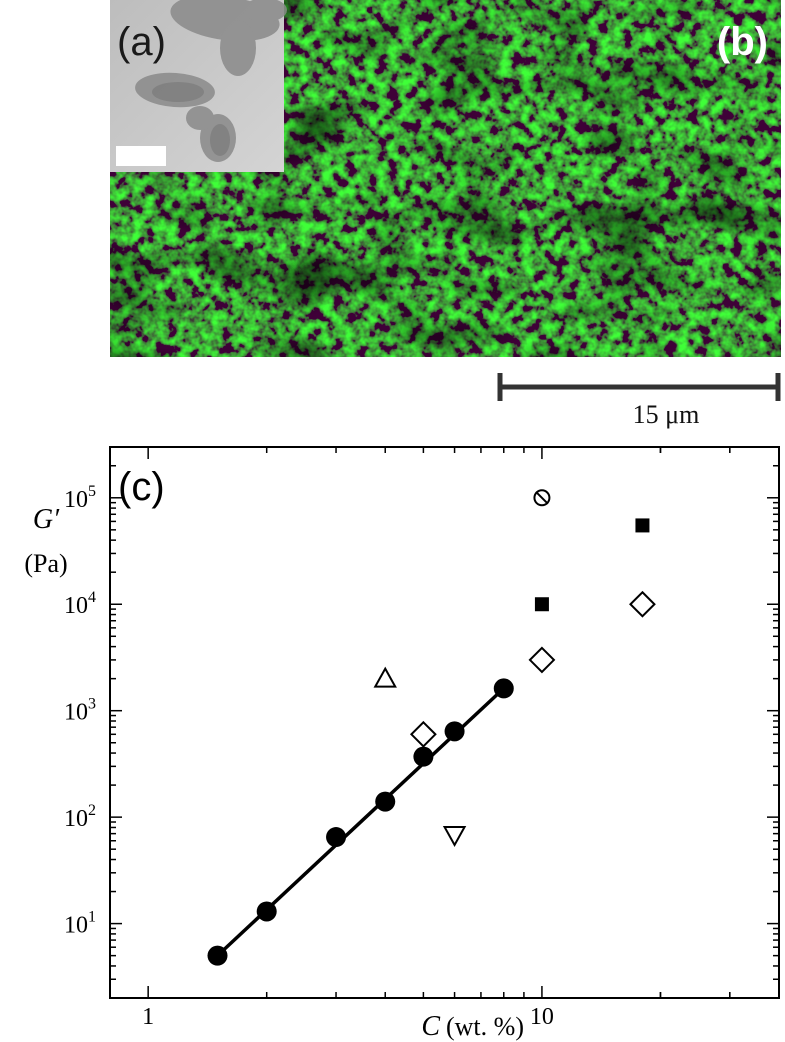 The width and height of the screenshot is (785, 1042). I want to click on tem-inset: (a), so click(198, 86).